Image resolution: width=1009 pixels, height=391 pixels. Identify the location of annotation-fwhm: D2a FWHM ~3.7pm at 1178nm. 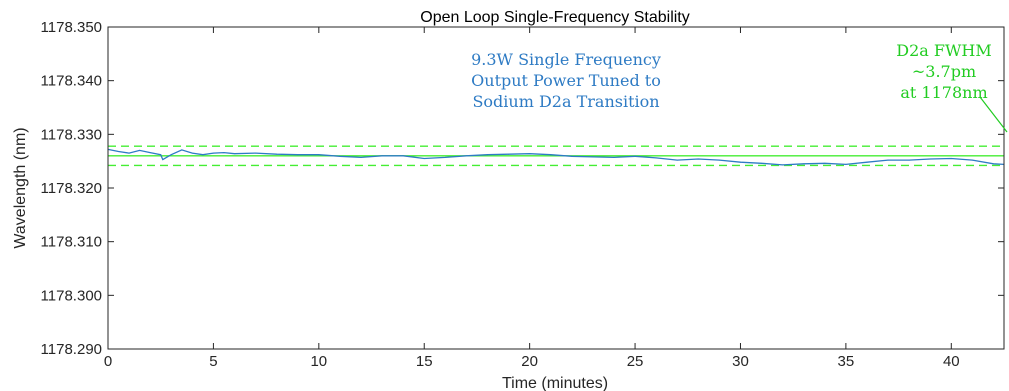
(944, 71).